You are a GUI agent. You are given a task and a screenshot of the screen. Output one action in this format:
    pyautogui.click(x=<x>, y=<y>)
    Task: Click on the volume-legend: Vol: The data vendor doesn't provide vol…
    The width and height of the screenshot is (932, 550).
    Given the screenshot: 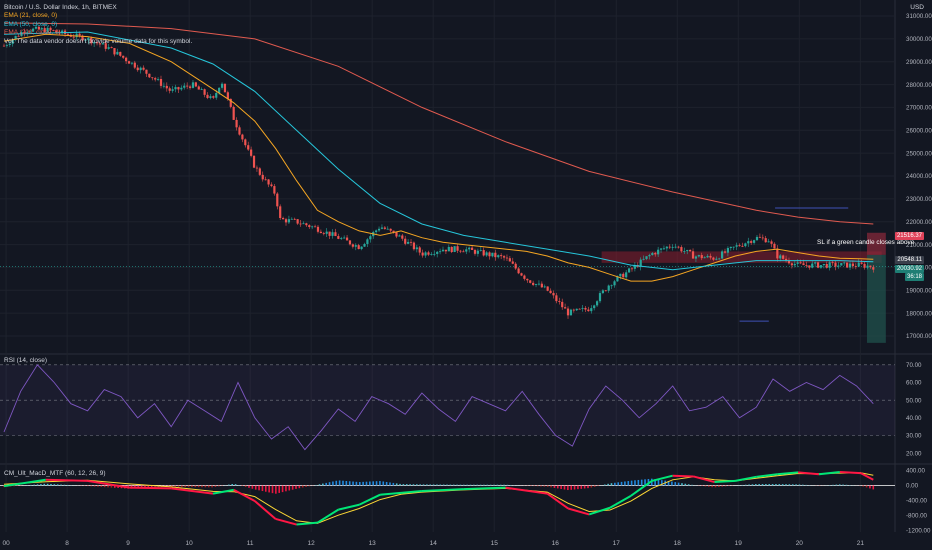 What is the action you would take?
    pyautogui.click(x=98, y=41)
    